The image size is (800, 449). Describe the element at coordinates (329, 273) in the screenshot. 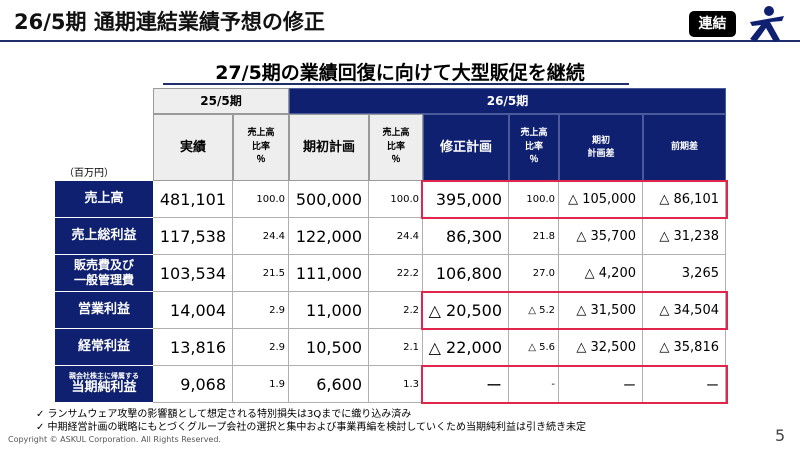

I see `sga-initial: 111,000` at that location.